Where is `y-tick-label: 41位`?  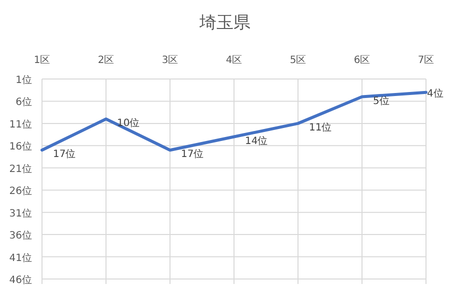 y-tick-label: 41位 is located at coordinates (20, 258).